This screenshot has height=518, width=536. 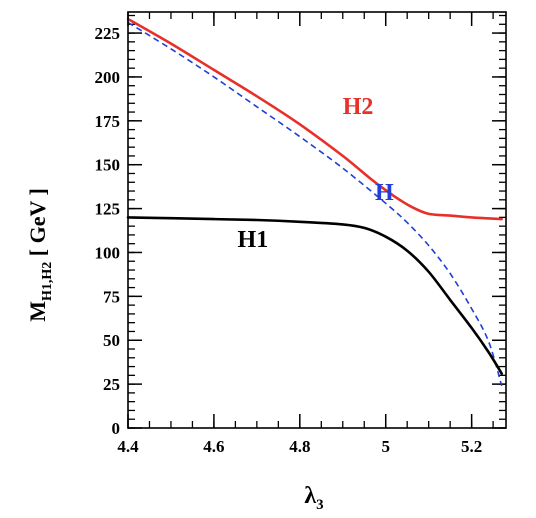 I want to click on y-tick-label: 0, so click(x=116, y=428).